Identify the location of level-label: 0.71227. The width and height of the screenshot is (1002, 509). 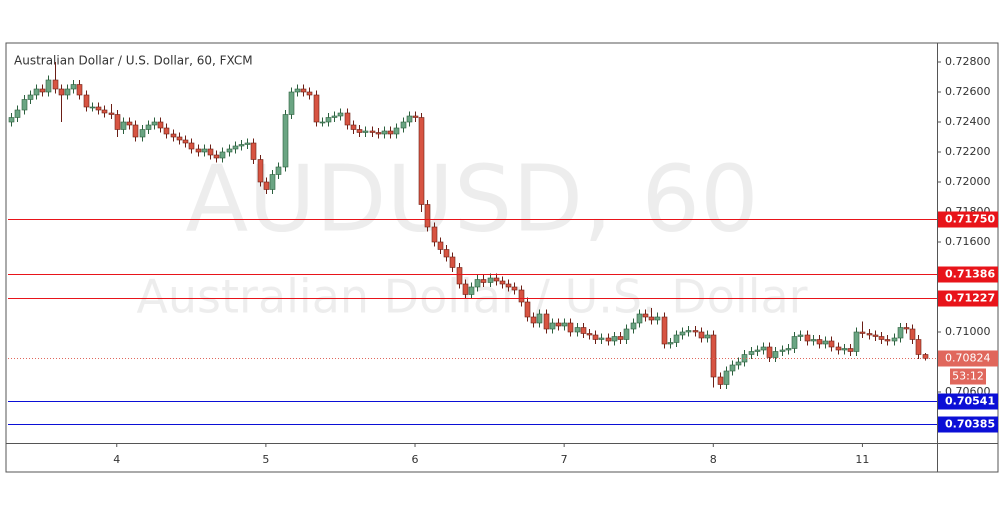
(970, 298).